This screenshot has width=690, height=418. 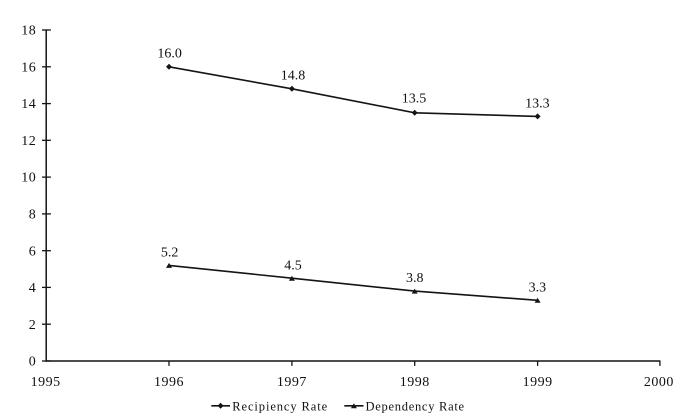 I want to click on svg-text: 3.3, so click(x=538, y=288).